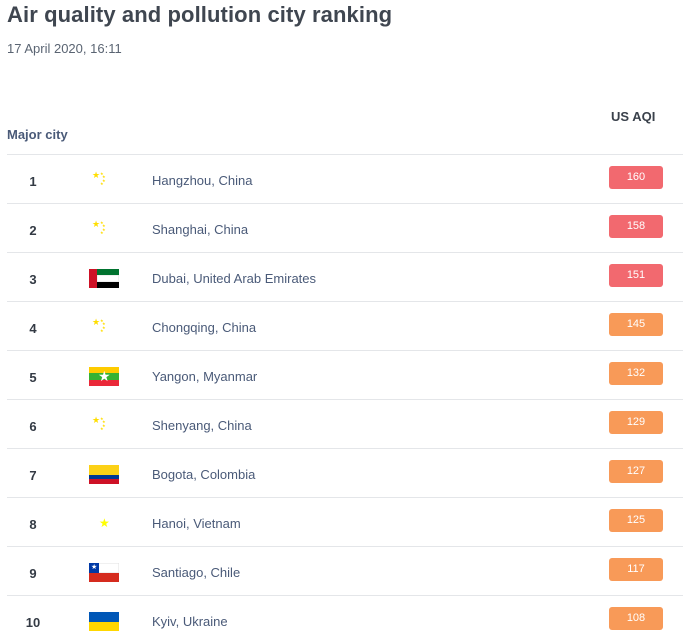 This screenshot has width=683, height=641. What do you see at coordinates (33, 181) in the screenshot?
I see `rank-number: 1` at bounding box center [33, 181].